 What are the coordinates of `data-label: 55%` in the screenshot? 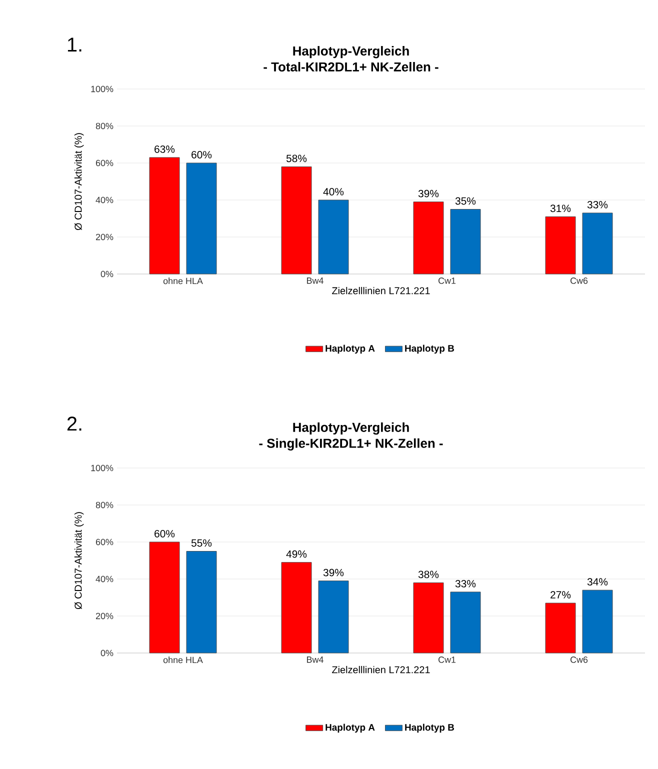 It's located at (201, 543).